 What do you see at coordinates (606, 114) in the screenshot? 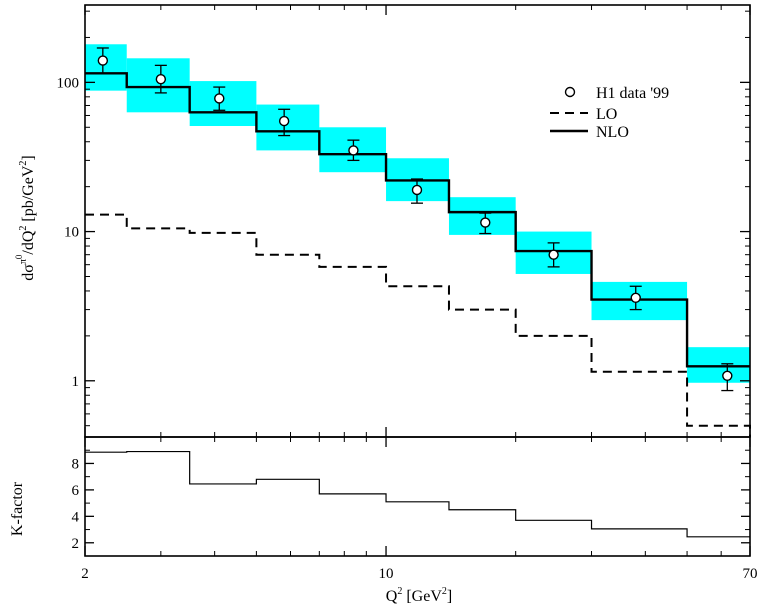
I see `legend-label-lo: LO` at bounding box center [606, 114].